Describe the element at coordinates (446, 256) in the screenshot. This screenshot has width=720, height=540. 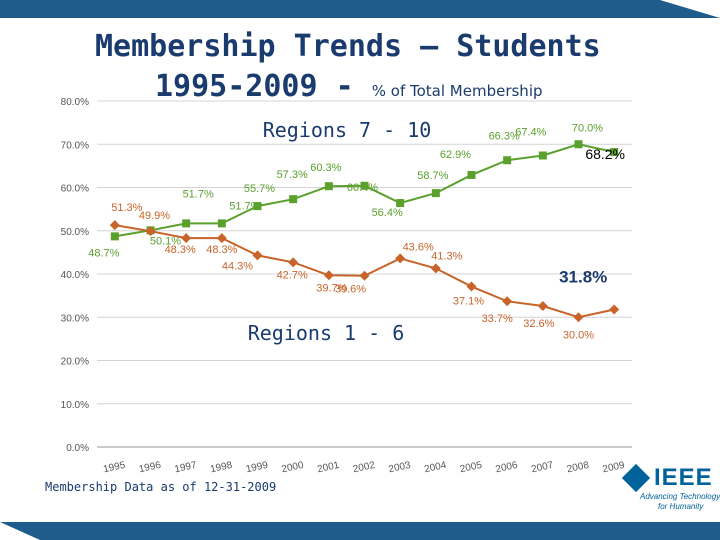
I see `data-label: 41.3%` at that location.